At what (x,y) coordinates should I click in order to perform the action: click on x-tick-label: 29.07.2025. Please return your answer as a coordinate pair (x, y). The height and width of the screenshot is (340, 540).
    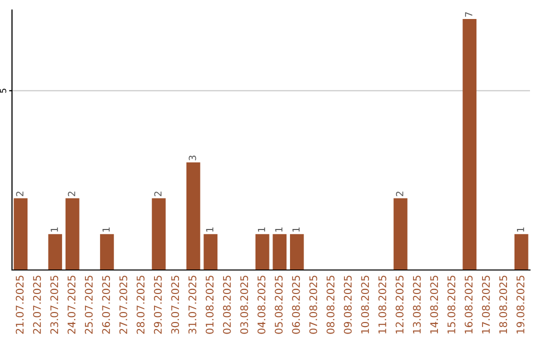
    Looking at the image, I should click on (158, 305).